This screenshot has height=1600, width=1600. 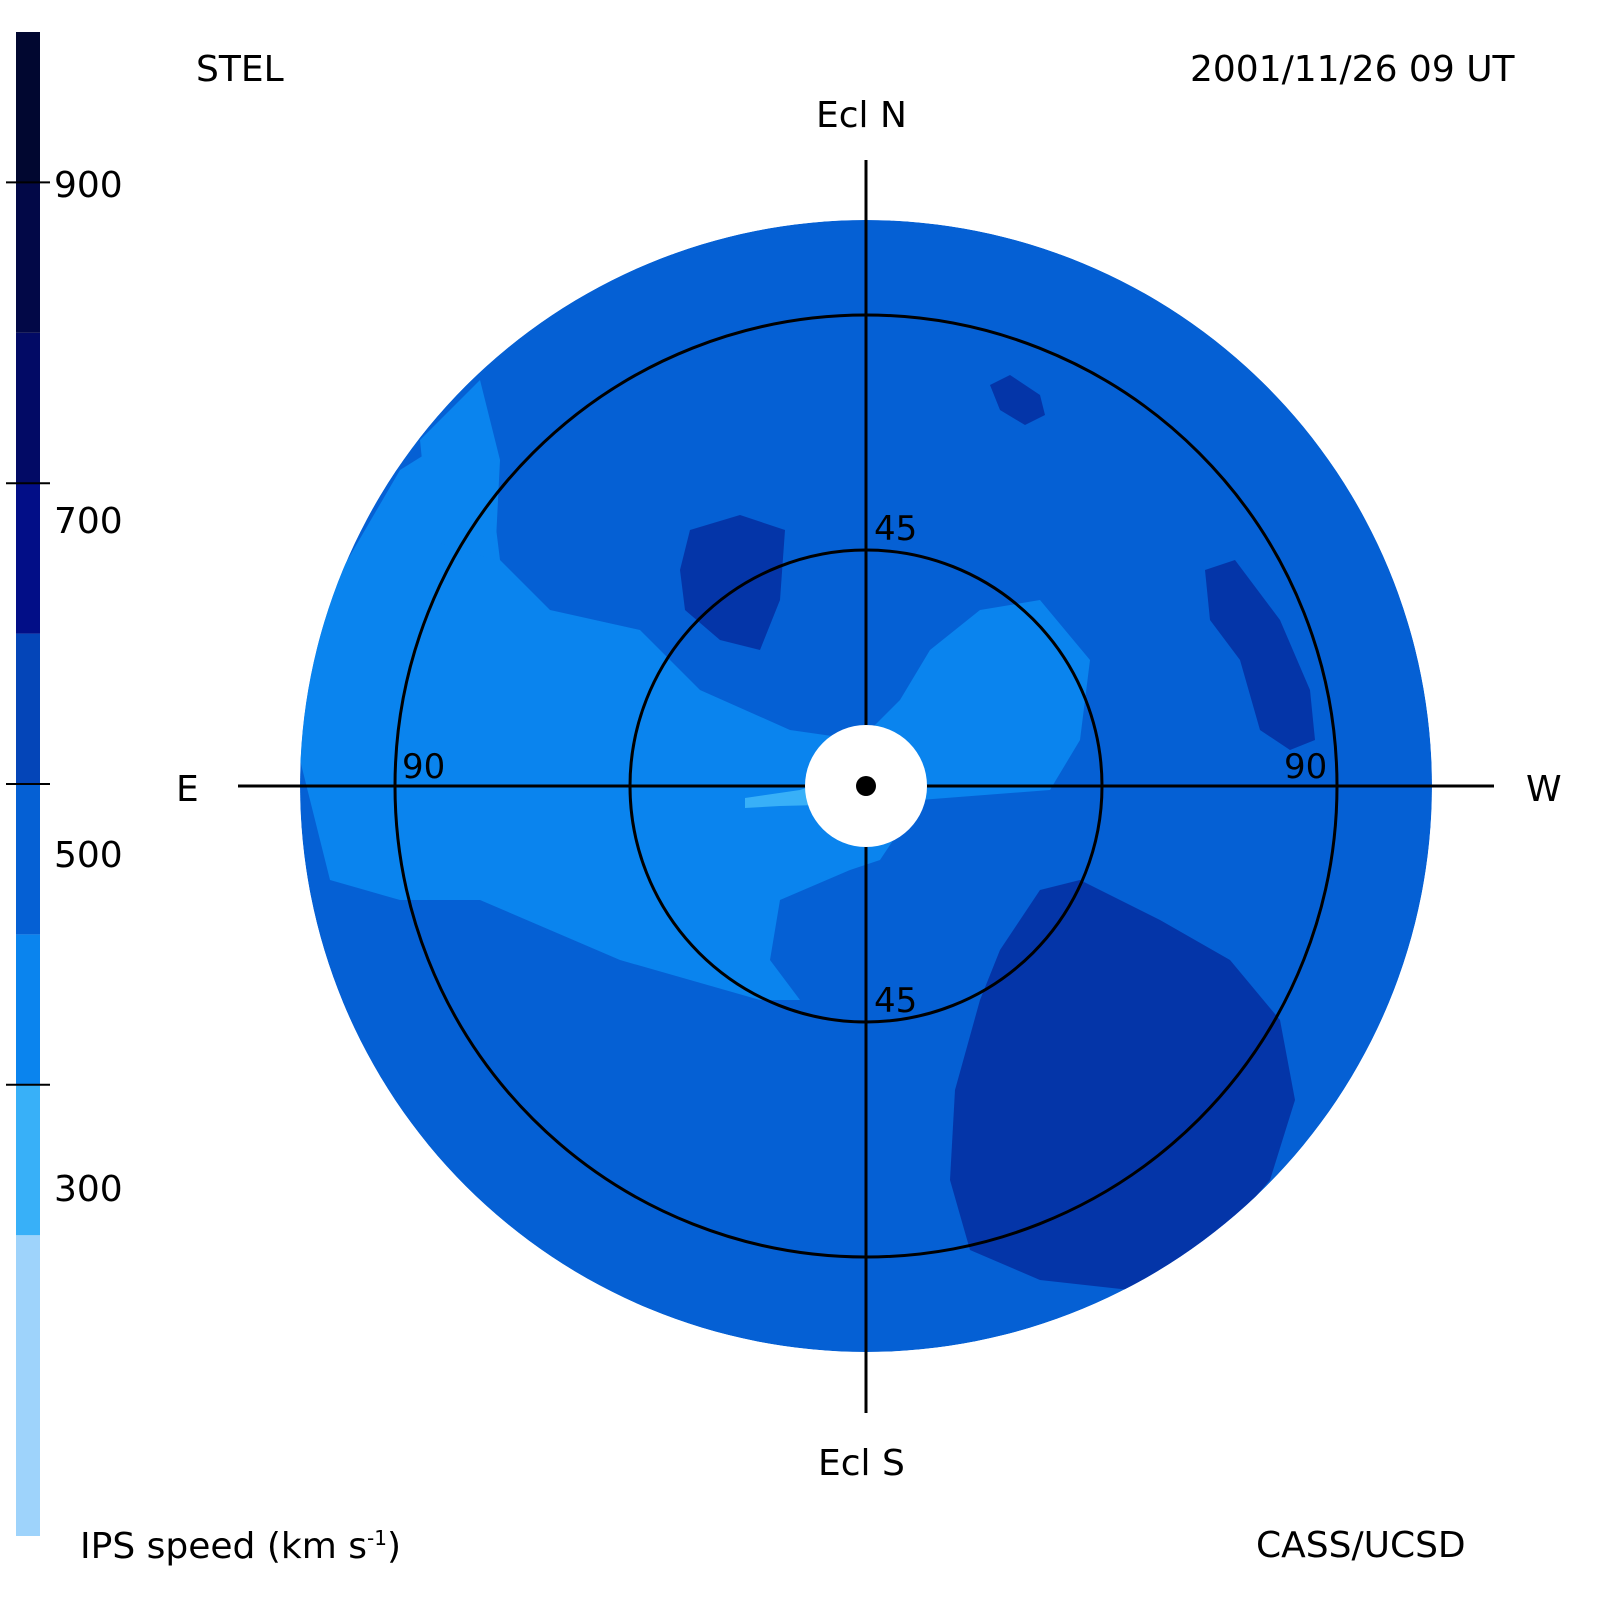 I want to click on ecliptic-north-label: Ecl N, so click(x=861, y=115).